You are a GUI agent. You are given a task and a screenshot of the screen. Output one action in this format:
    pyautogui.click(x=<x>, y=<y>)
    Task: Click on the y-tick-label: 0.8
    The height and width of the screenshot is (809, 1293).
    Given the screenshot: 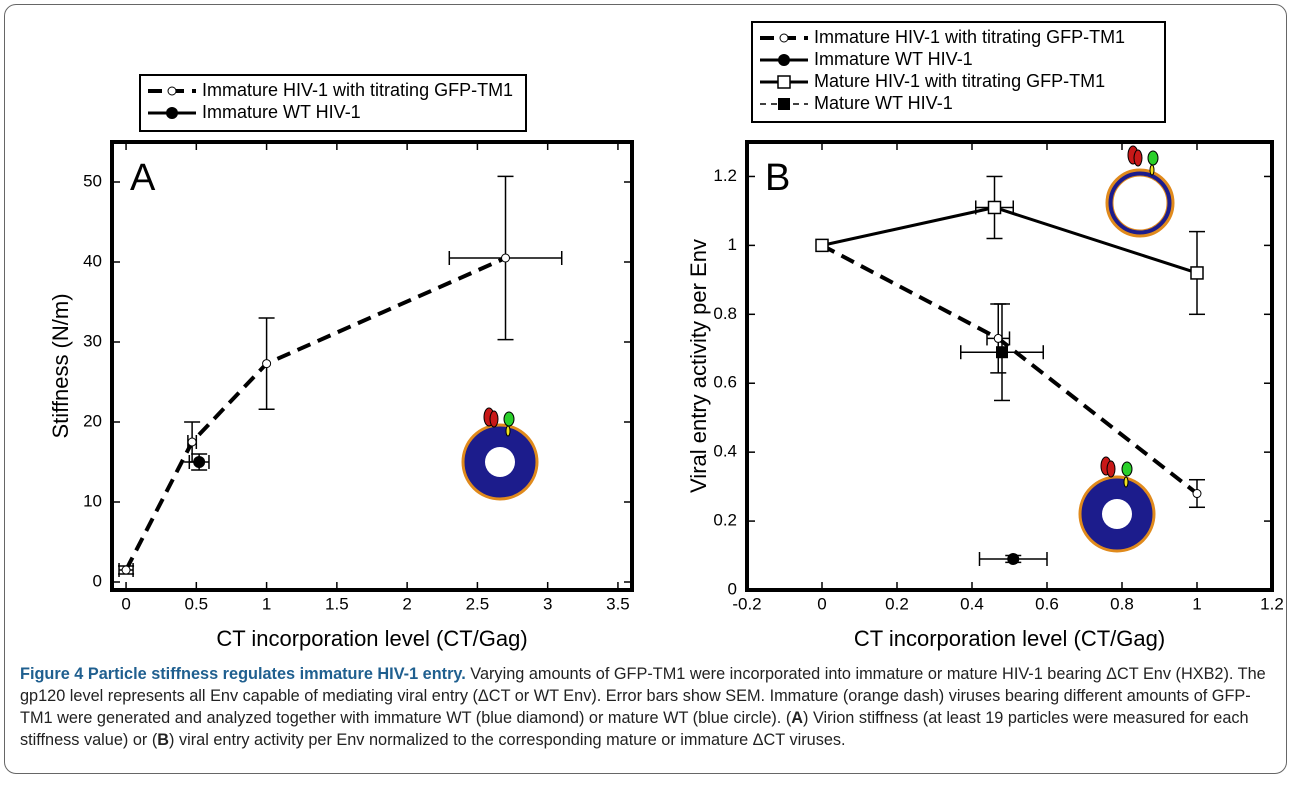 What is the action you would take?
    pyautogui.click(x=725, y=313)
    